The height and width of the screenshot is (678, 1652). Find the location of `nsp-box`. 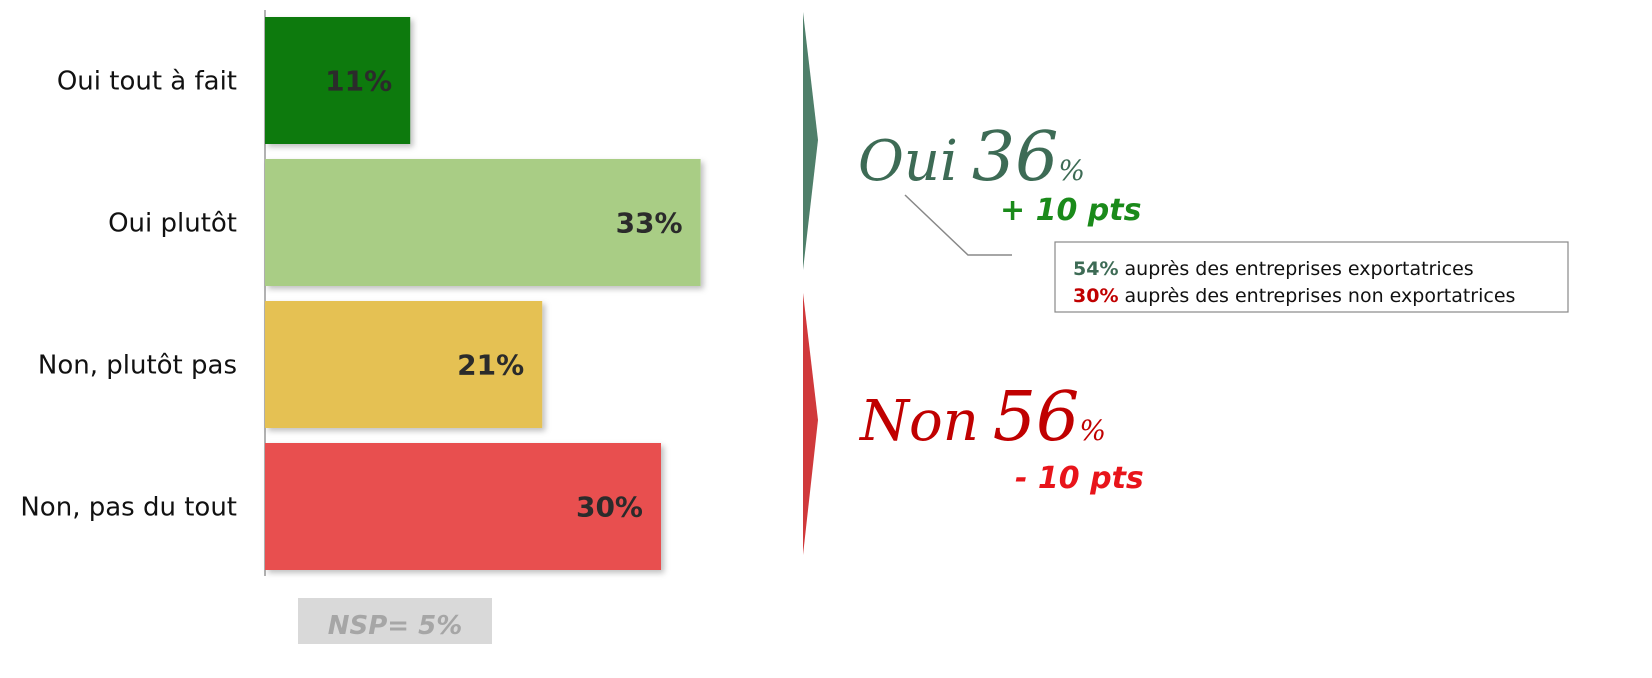

nsp-box is located at coordinates (395, 621).